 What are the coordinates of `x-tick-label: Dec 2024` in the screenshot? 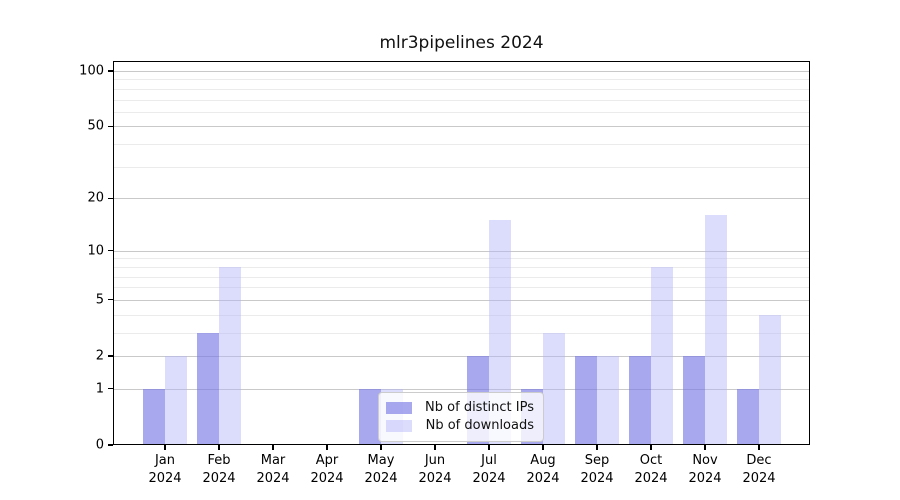 It's located at (759, 470).